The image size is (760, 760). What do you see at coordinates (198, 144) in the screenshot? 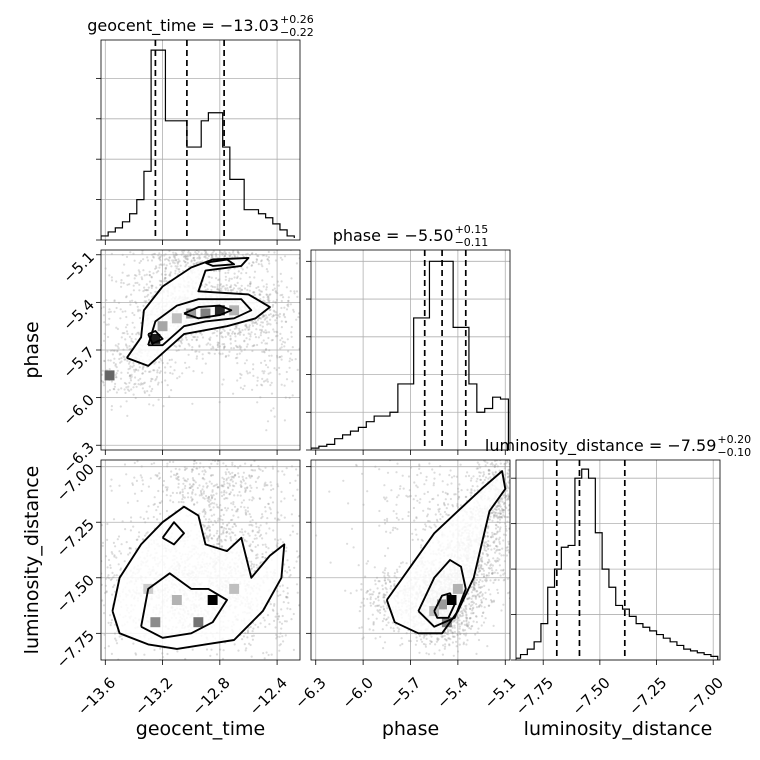
I see `histogram-geocent_time` at bounding box center [198, 144].